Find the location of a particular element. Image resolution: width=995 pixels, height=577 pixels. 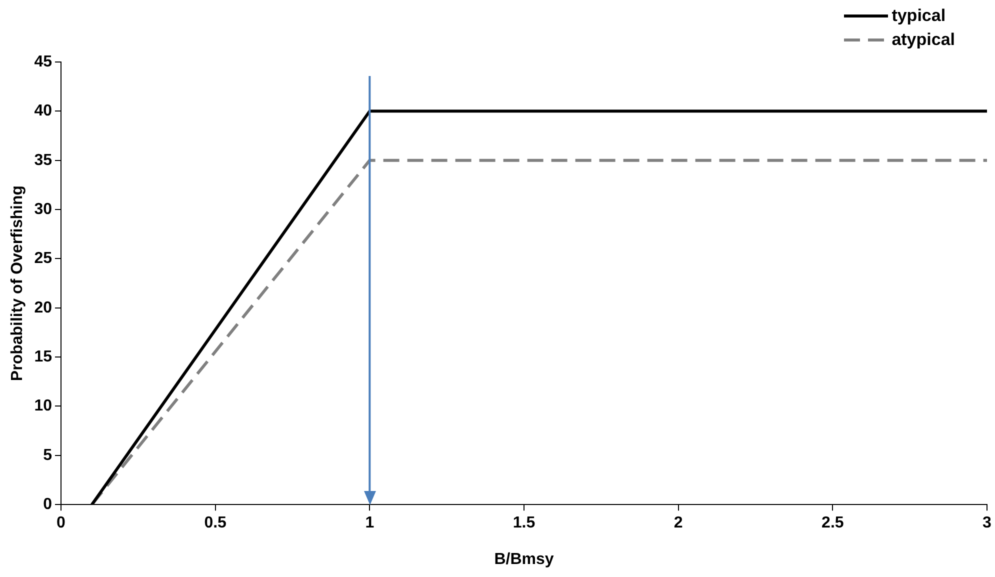

x-tick-label: 0.5 is located at coordinates (215, 523).